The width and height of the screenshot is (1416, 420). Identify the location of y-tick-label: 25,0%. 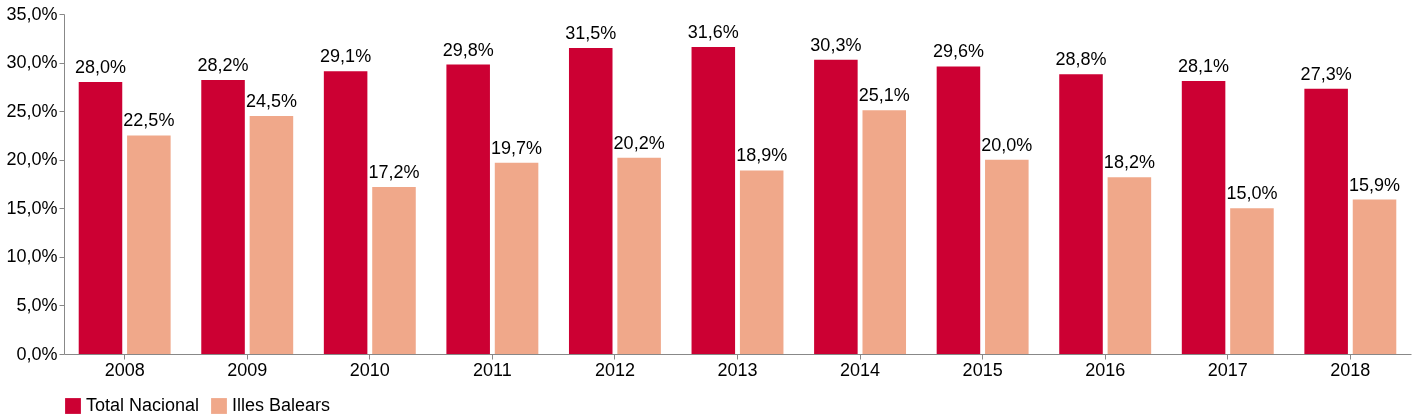
(32, 110).